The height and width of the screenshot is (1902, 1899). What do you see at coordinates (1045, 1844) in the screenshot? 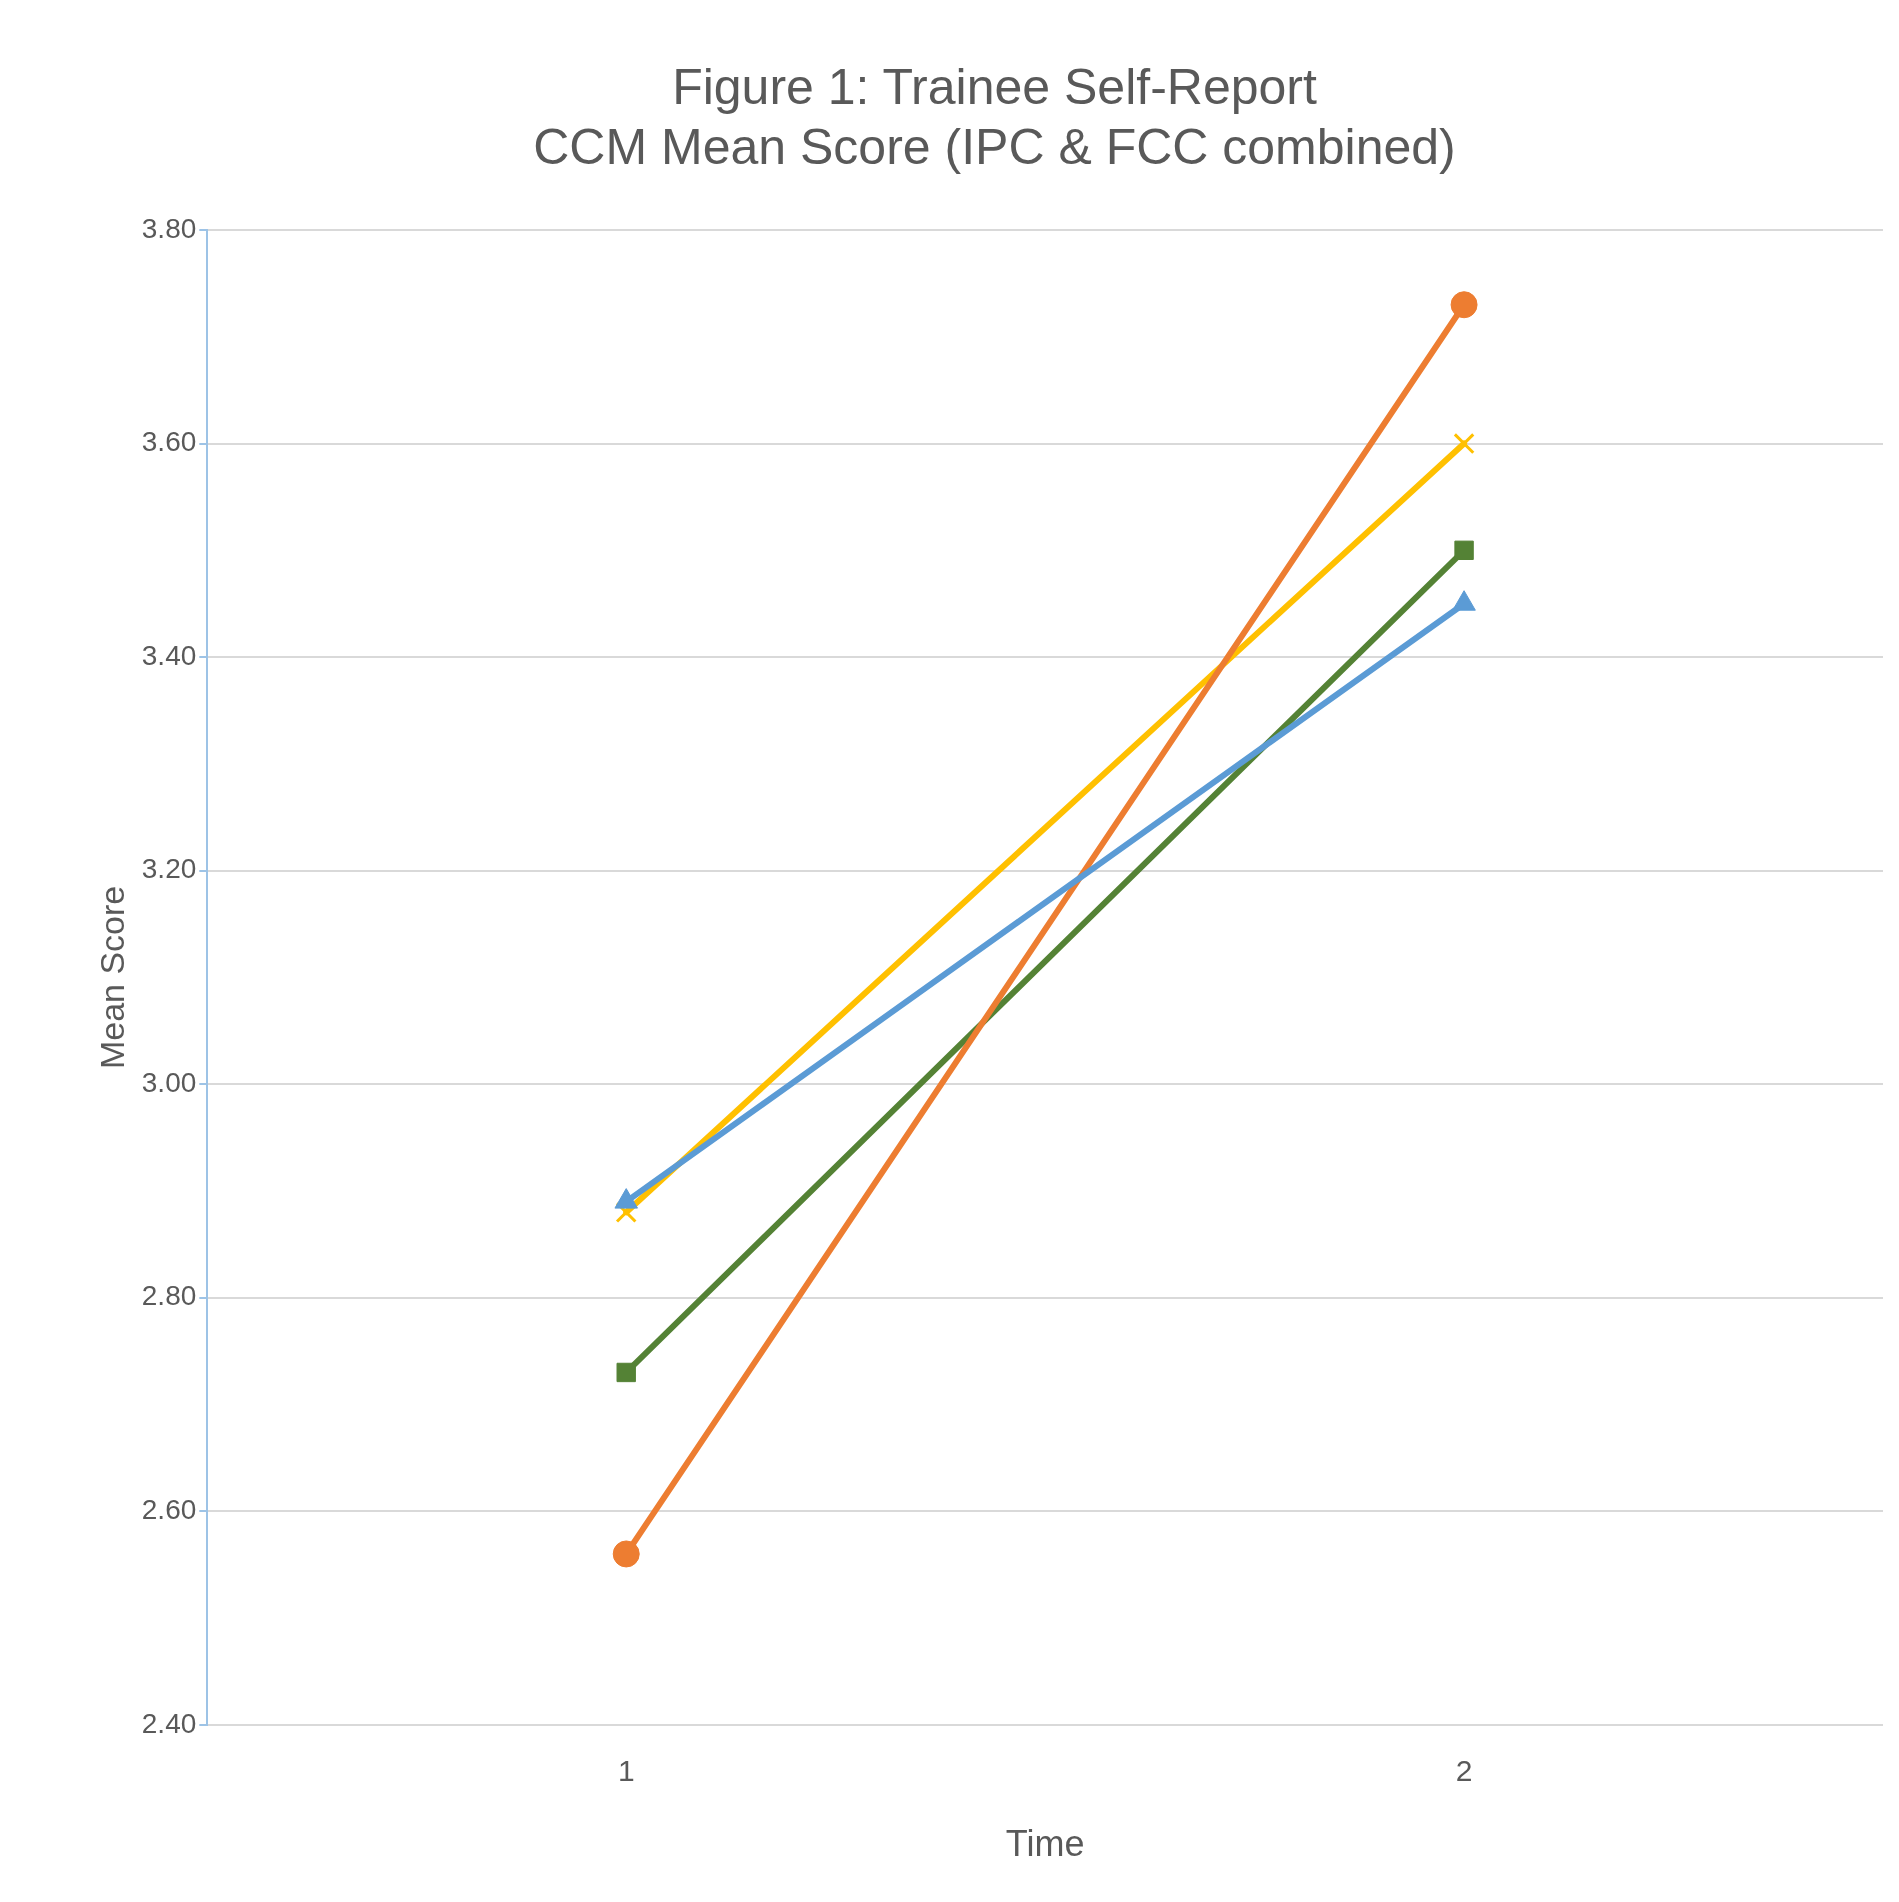
I see `x-axis-title: Time` at bounding box center [1045, 1844].